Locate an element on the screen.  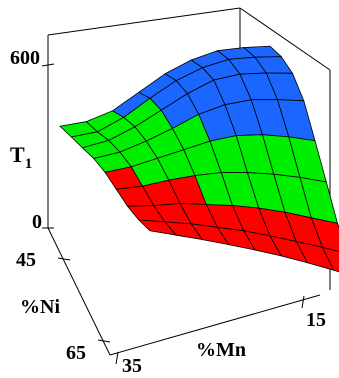
front-floor-edge is located at coordinates (215, 325).